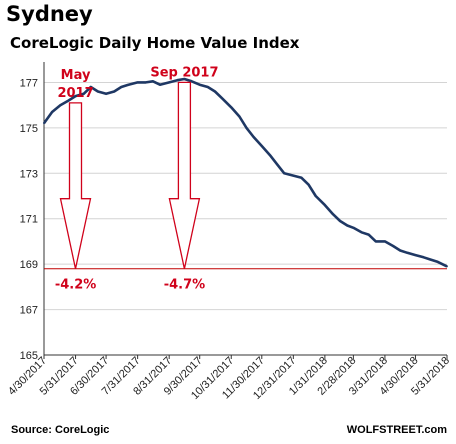  I want to click on annotation-label: May, so click(76, 75).